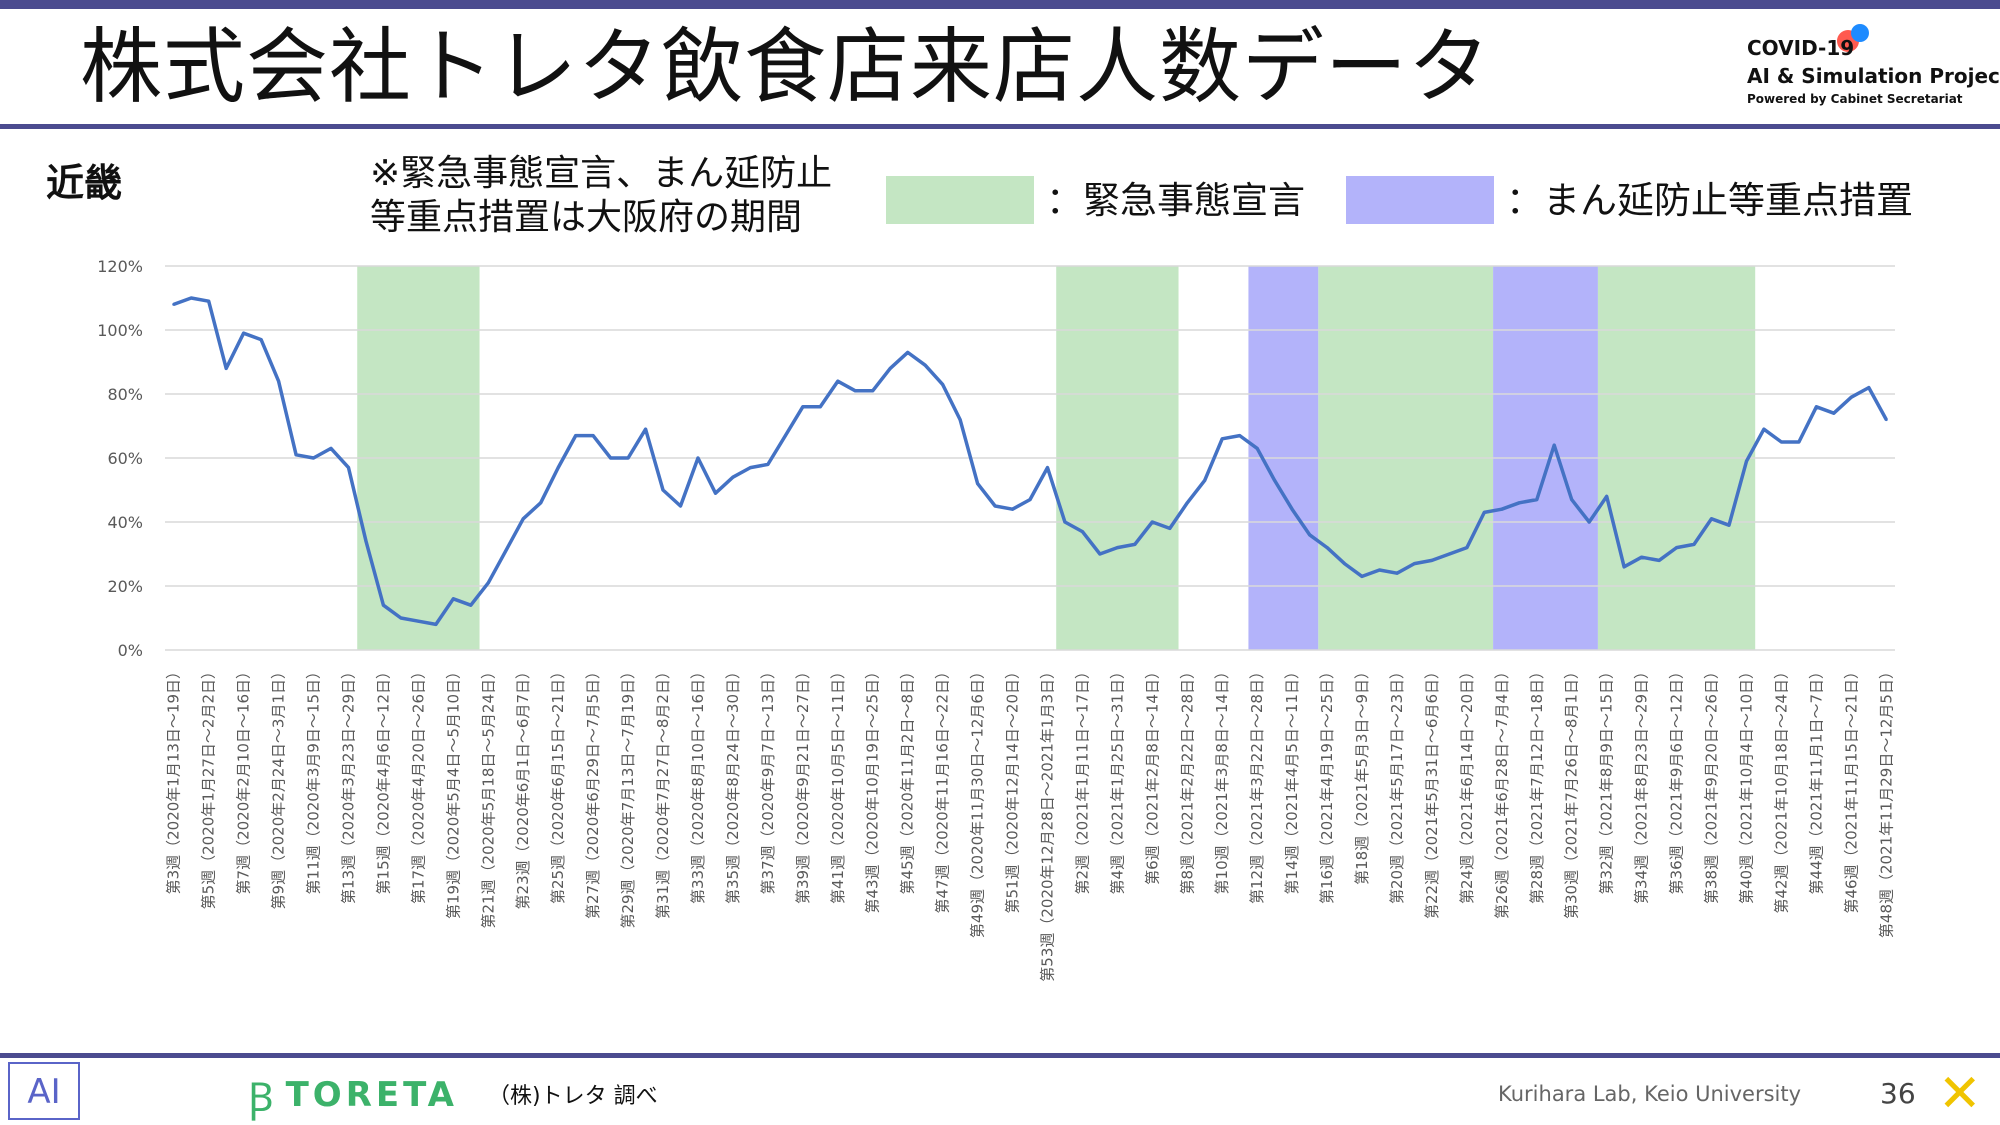 The width and height of the screenshot is (2000, 1125). Describe the element at coordinates (663, 791) in the screenshot. I see `x-tick-label-14: 第31週（2020年7月27日～8月2日）` at that location.